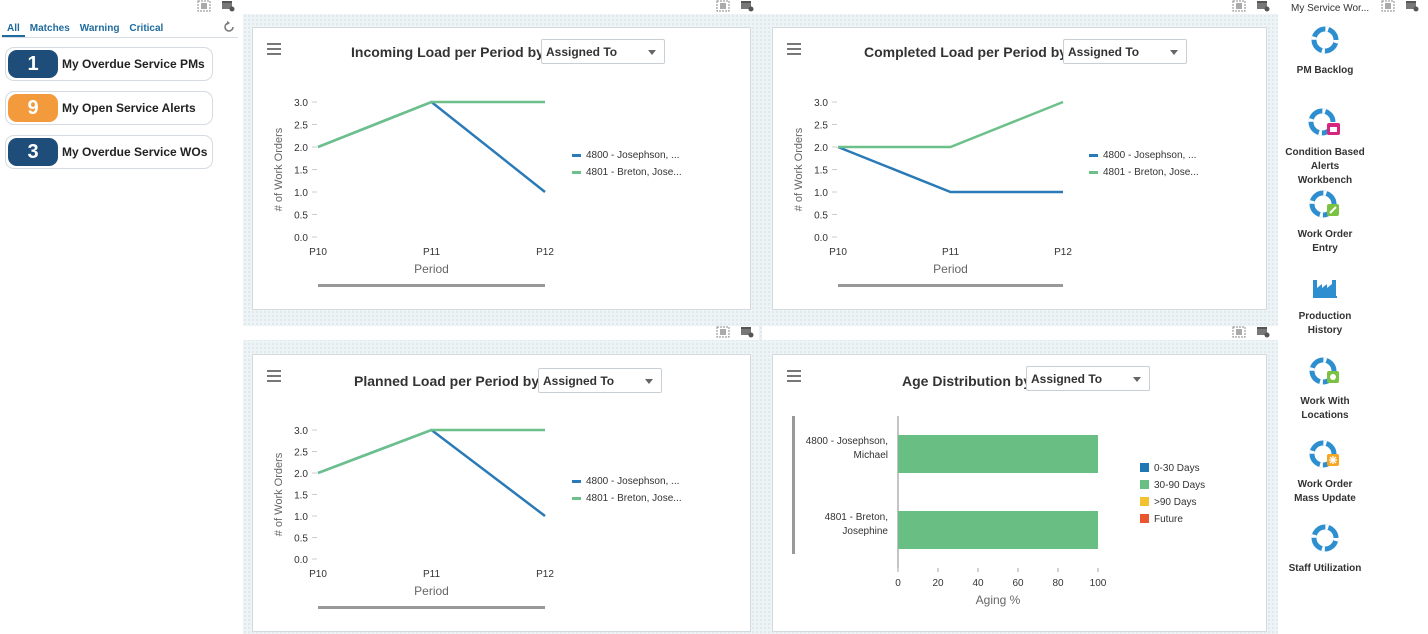 The image size is (1428, 634). I want to click on work-order-entry-icon, so click(1324, 204).